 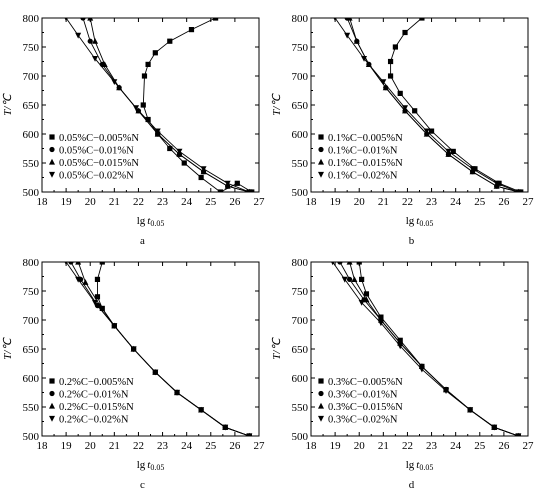 I want to click on y-tick-label: 550, so click(x=300, y=164).